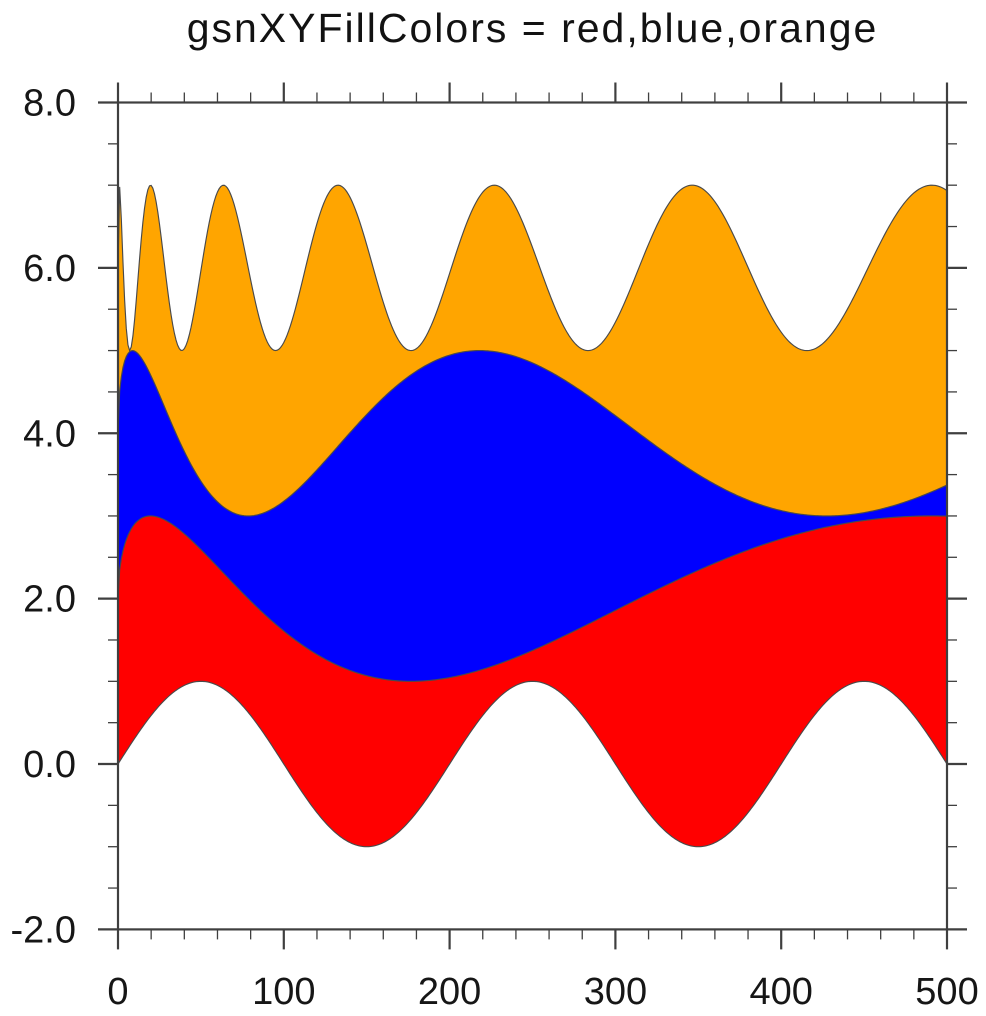 Image resolution: width=986 pixels, height=1016 pixels. Describe the element at coordinates (532, 433) in the screenshot. I see `curve-y3` at that location.